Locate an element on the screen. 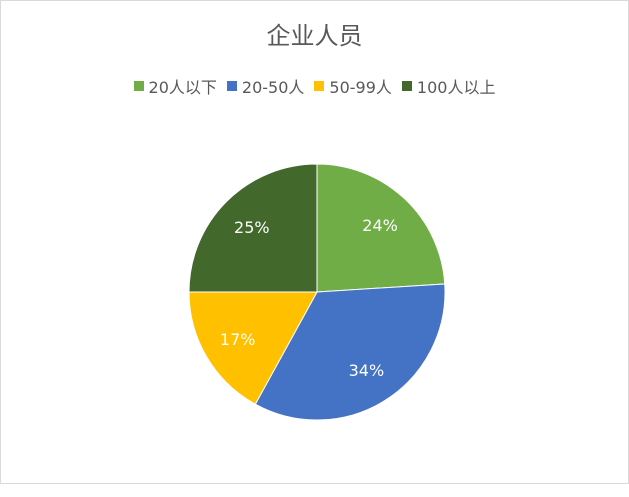 Image resolution: width=629 pixels, height=497 pixels. data-label: 25% is located at coordinates (252, 227).